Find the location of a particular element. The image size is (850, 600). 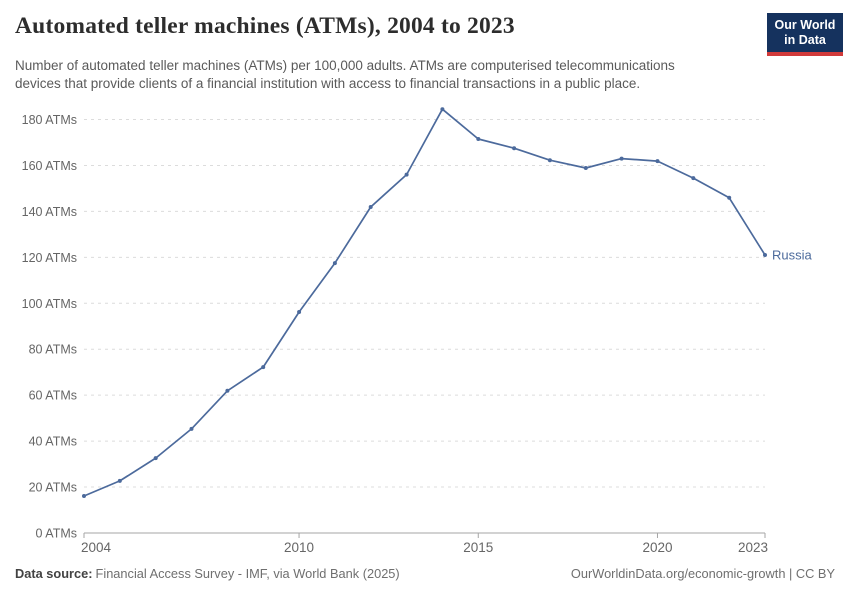

x-axis-tick-label: 2023 is located at coordinates (753, 547).